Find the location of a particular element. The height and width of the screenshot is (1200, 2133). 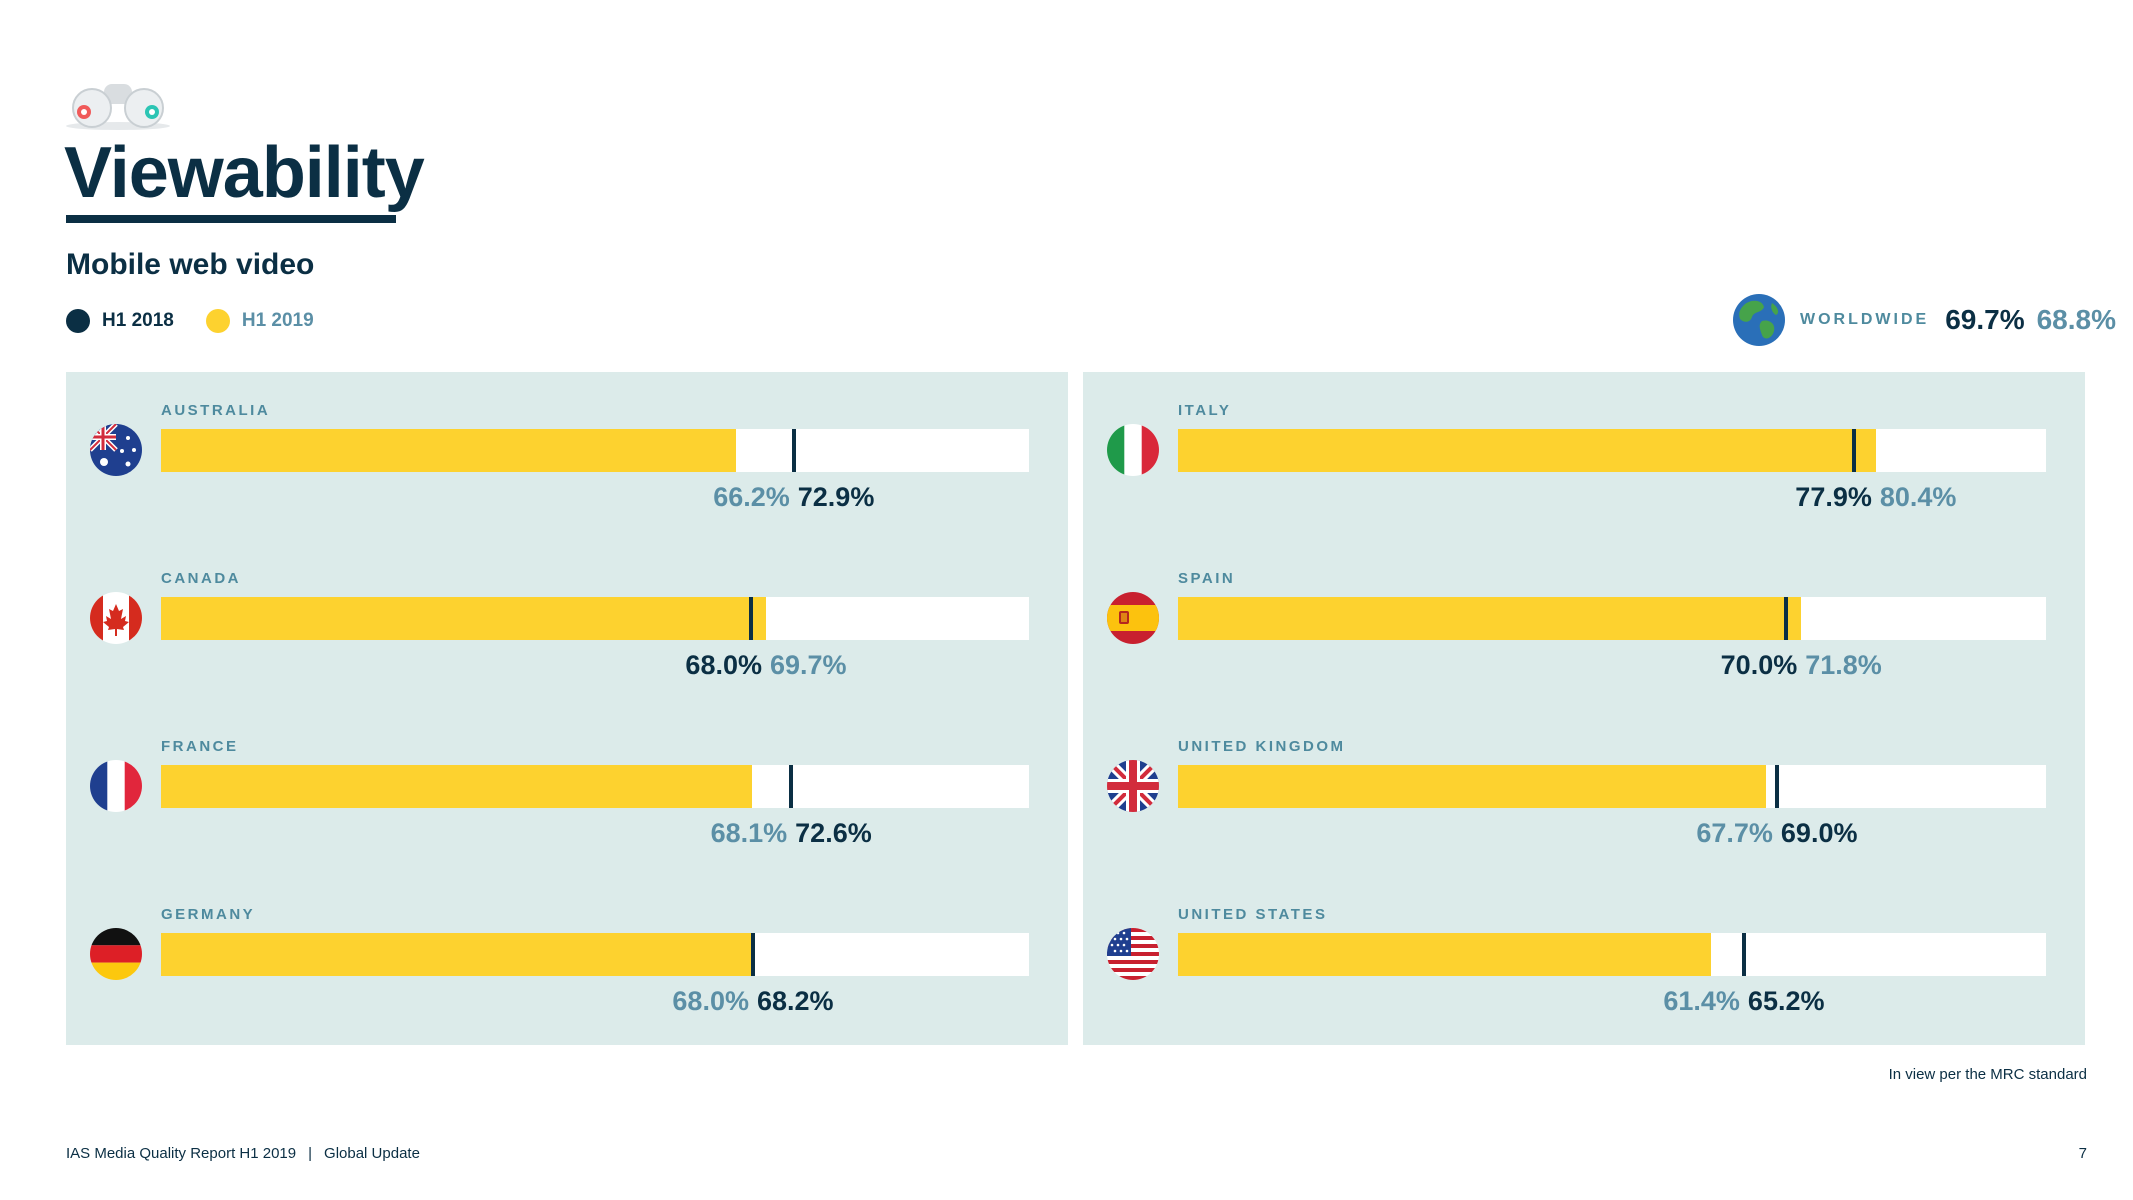

value-h1-2019-united-kingdom: 67.7% is located at coordinates (1734, 833).